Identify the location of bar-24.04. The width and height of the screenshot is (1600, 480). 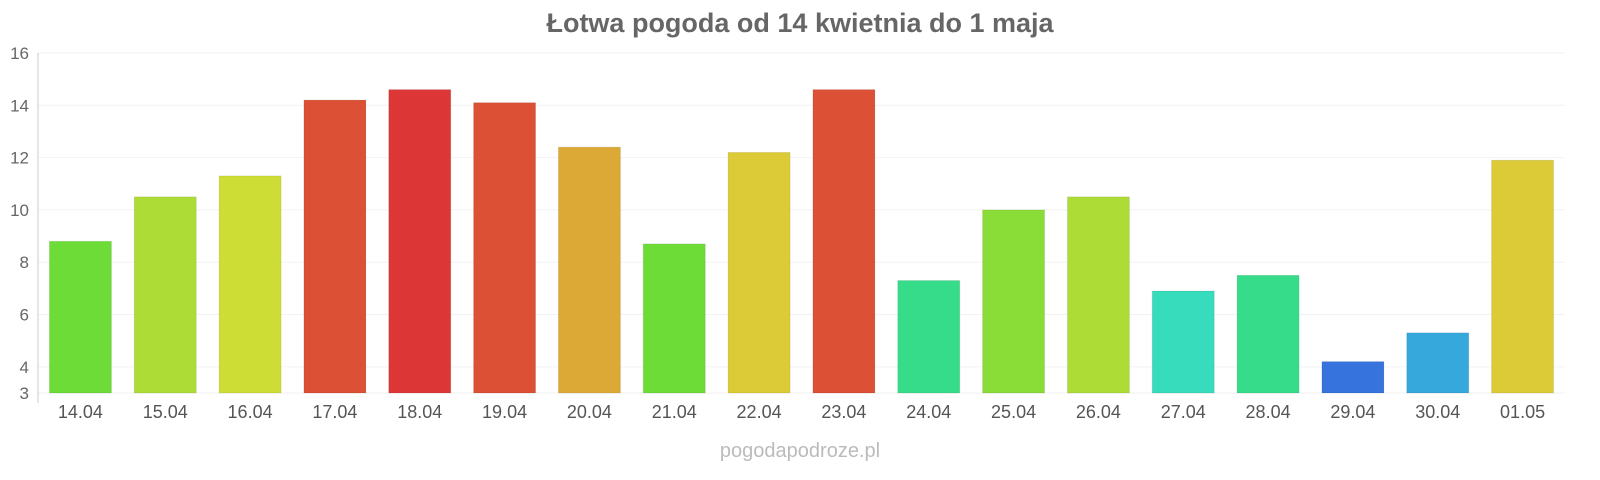
(929, 337).